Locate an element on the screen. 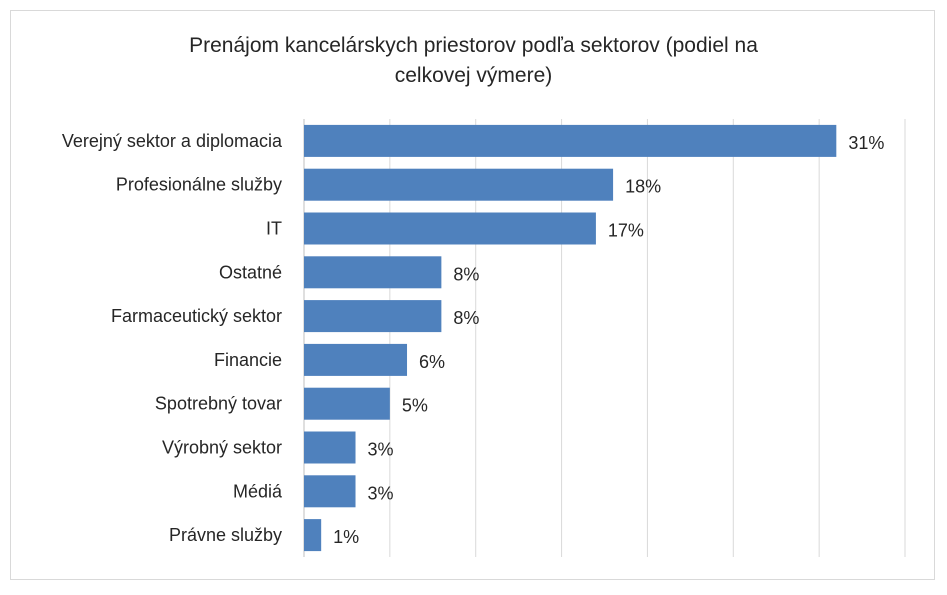  category-label: IT is located at coordinates (274, 229).